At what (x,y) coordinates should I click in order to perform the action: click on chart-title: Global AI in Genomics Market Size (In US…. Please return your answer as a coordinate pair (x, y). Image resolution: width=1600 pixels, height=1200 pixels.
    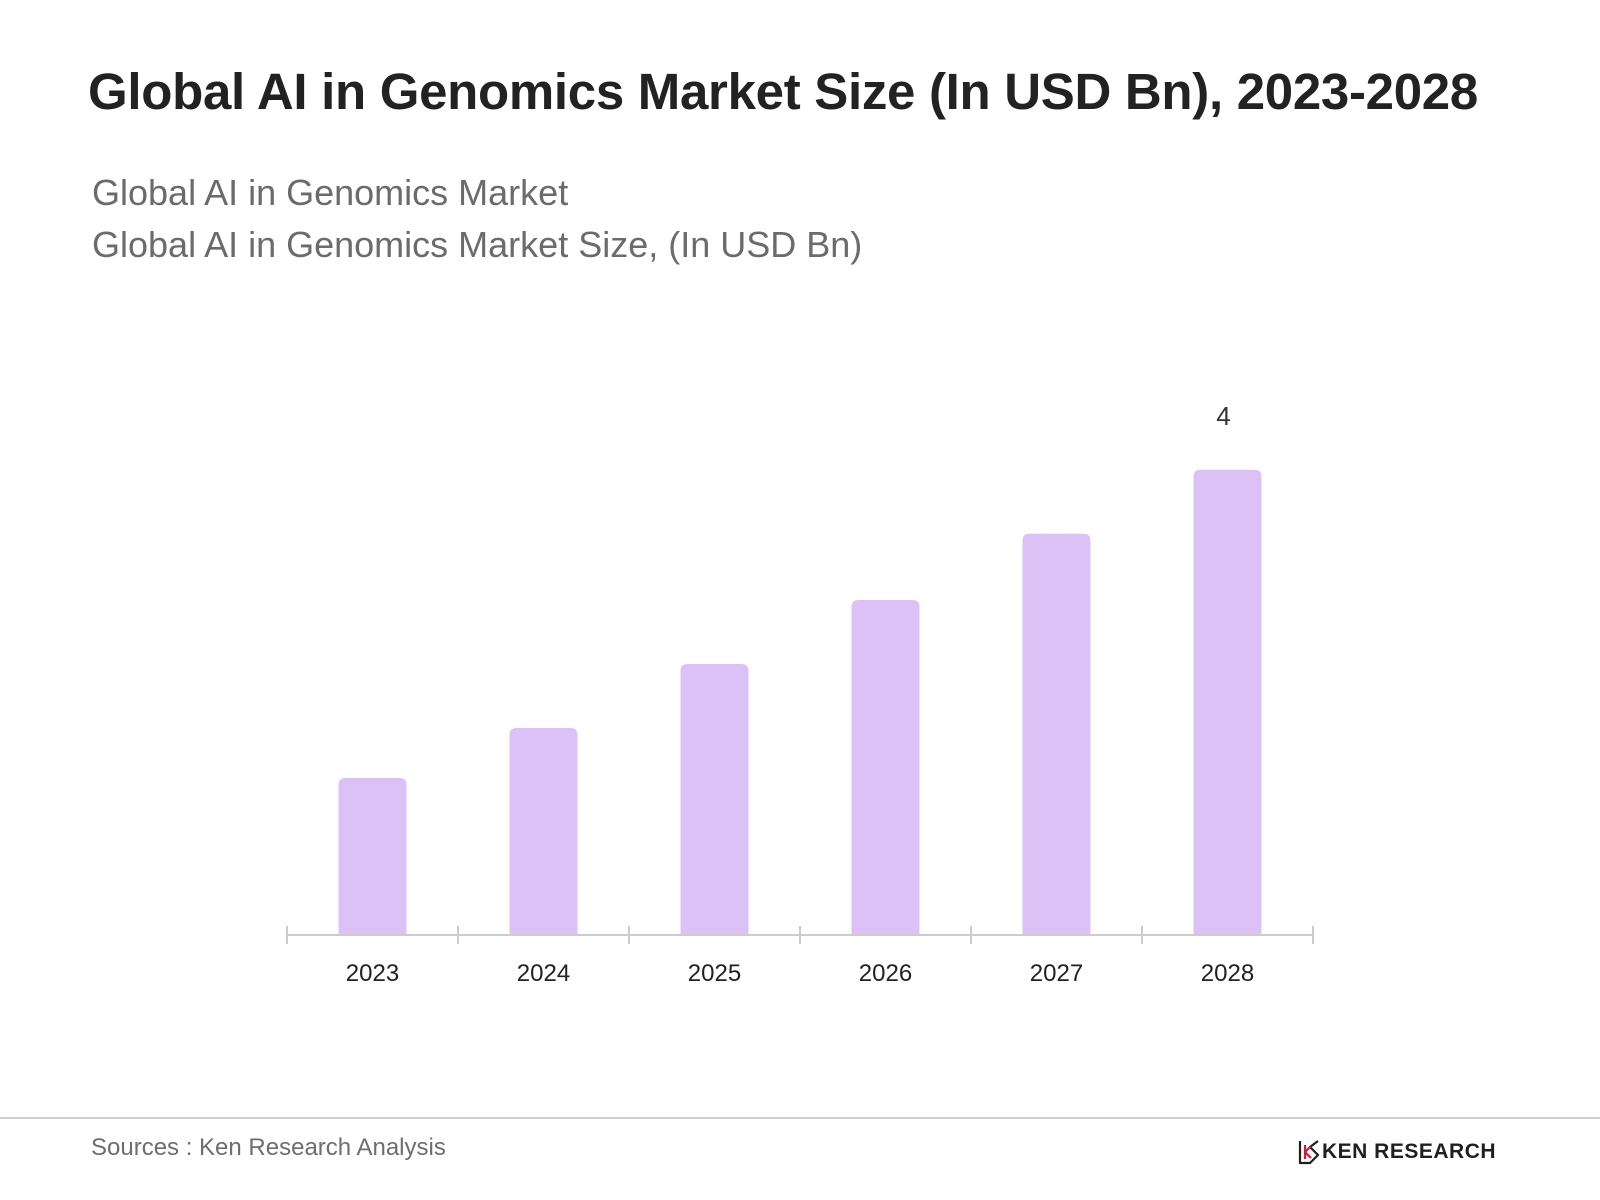
    Looking at the image, I should click on (783, 91).